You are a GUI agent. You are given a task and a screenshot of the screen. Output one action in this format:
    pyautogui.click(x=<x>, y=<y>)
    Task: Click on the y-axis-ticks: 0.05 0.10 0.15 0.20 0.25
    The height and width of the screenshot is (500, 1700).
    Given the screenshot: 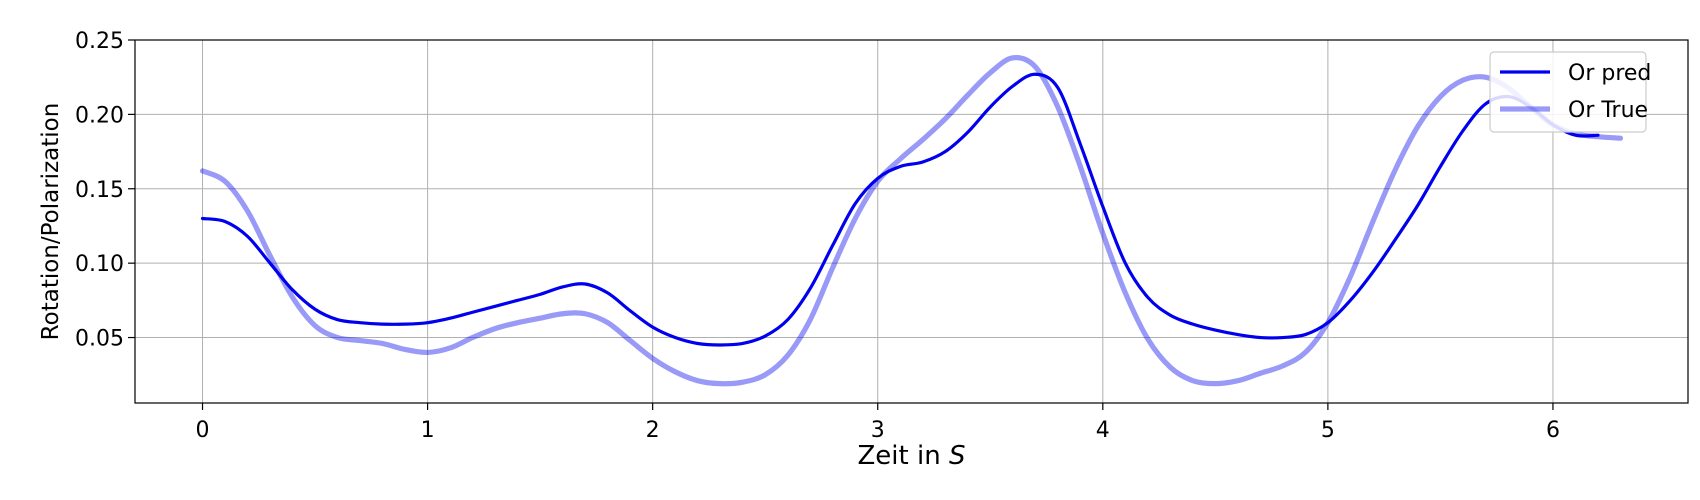 What is the action you would take?
    pyautogui.click(x=105, y=190)
    